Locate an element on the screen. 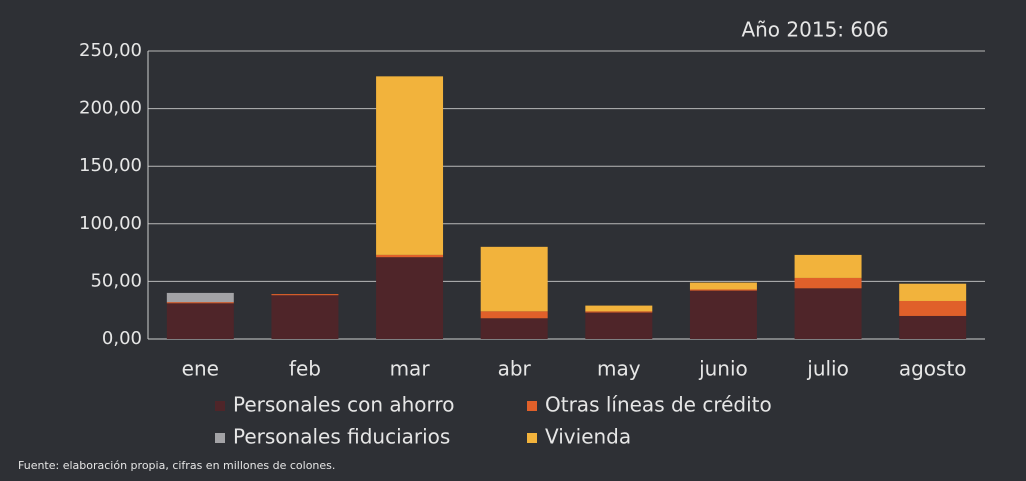  x-tick-label: ene is located at coordinates (200, 369).